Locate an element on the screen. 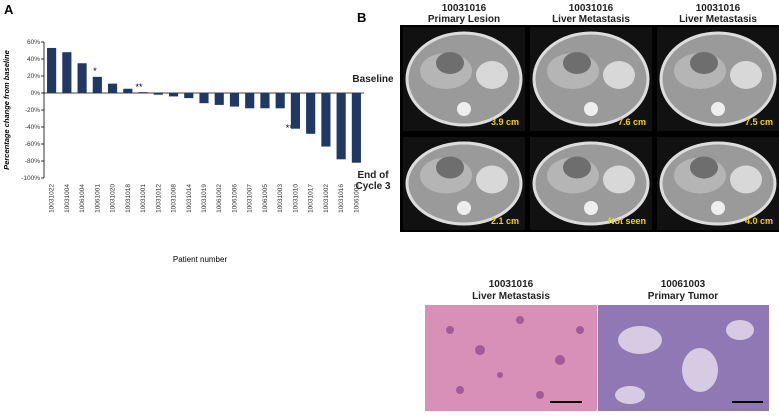  x-tick-label: 10031016 is located at coordinates (341, 198).